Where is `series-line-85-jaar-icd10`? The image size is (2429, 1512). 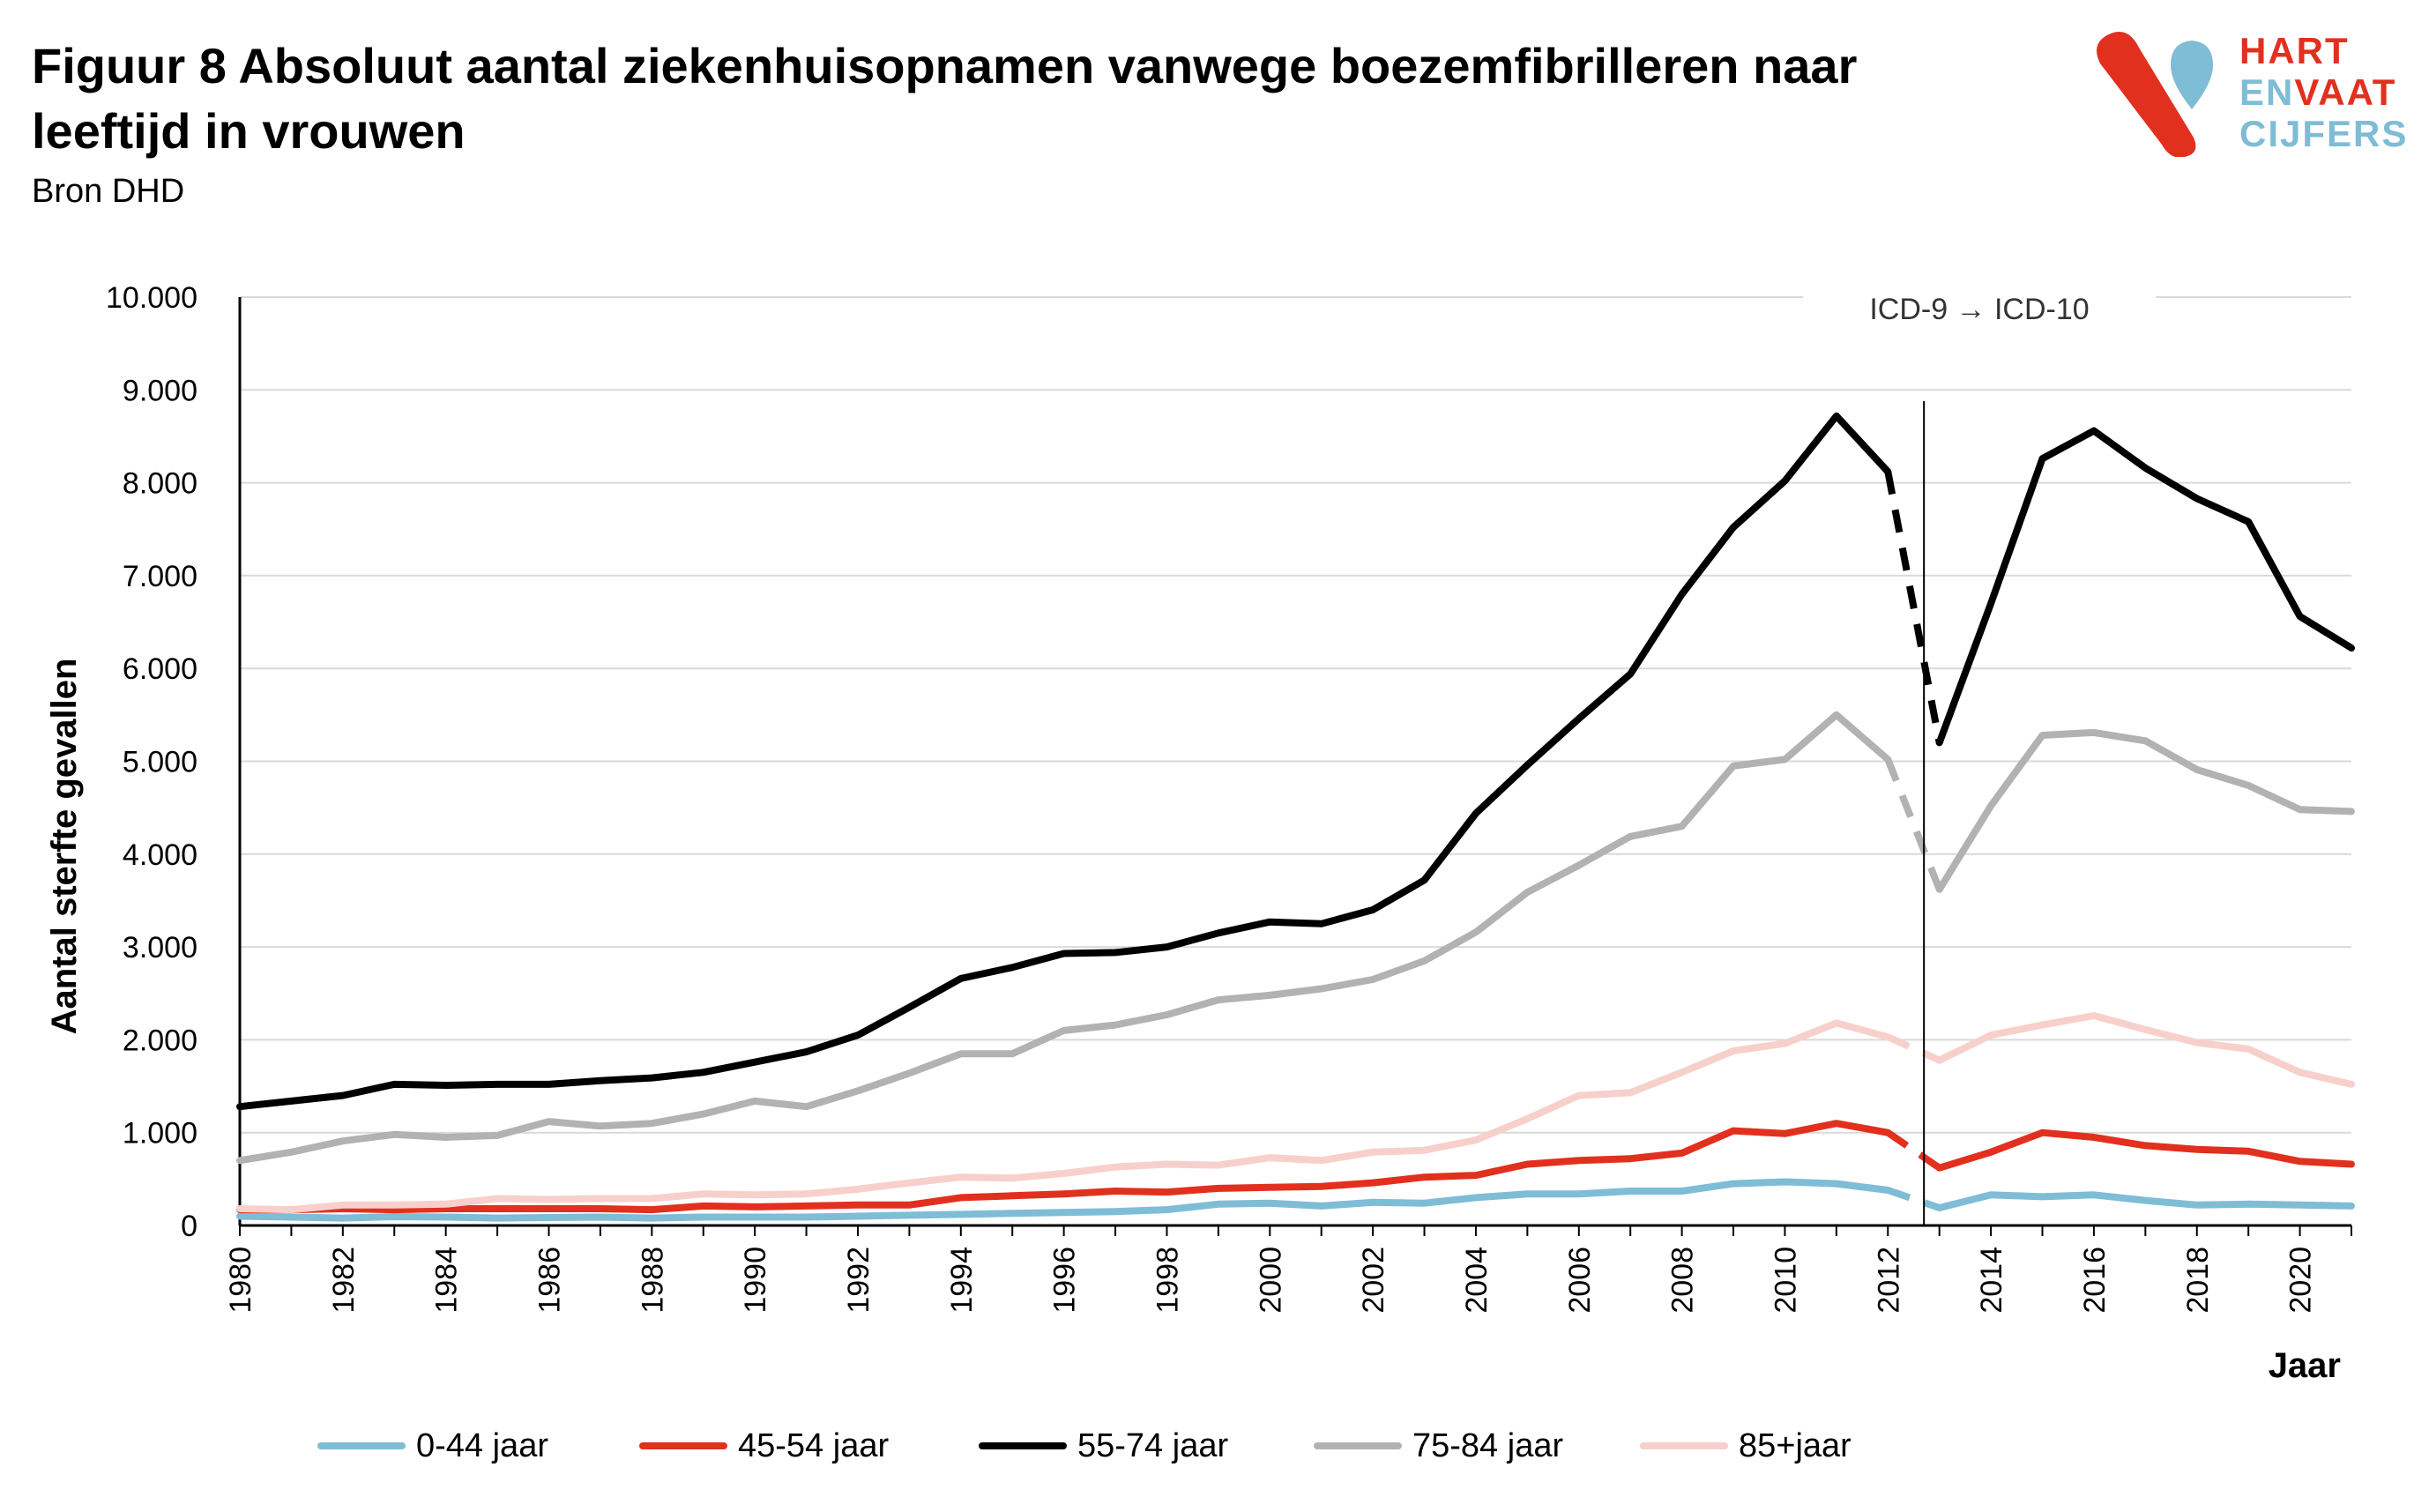 series-line-85-jaar-icd10 is located at coordinates (2145, 1050).